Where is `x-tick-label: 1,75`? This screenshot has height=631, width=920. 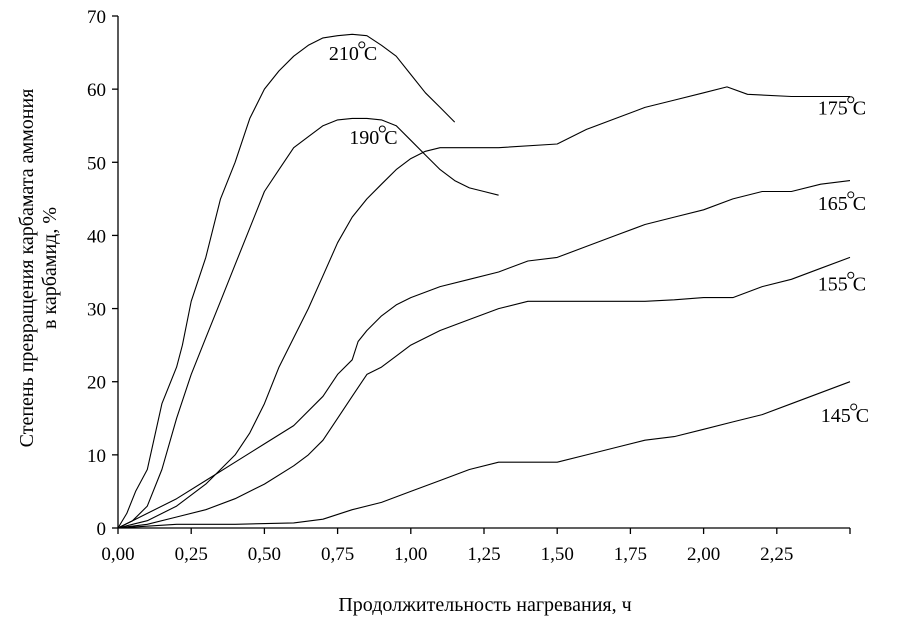
x-tick-label: 1,75 is located at coordinates (630, 554).